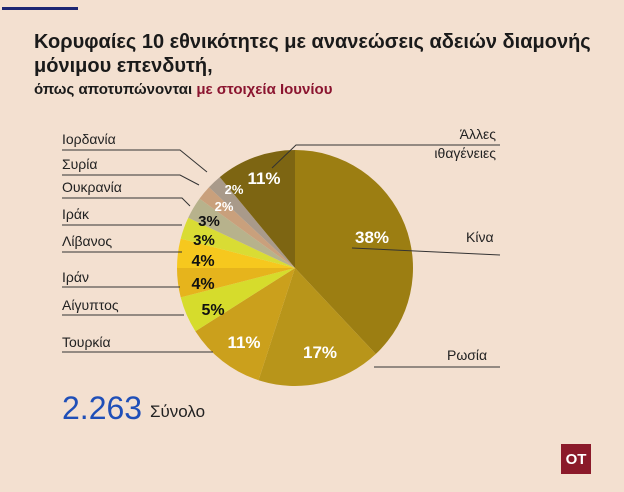  What do you see at coordinates (212, 310) in the screenshot?
I see `data-label-3: 5%` at bounding box center [212, 310].